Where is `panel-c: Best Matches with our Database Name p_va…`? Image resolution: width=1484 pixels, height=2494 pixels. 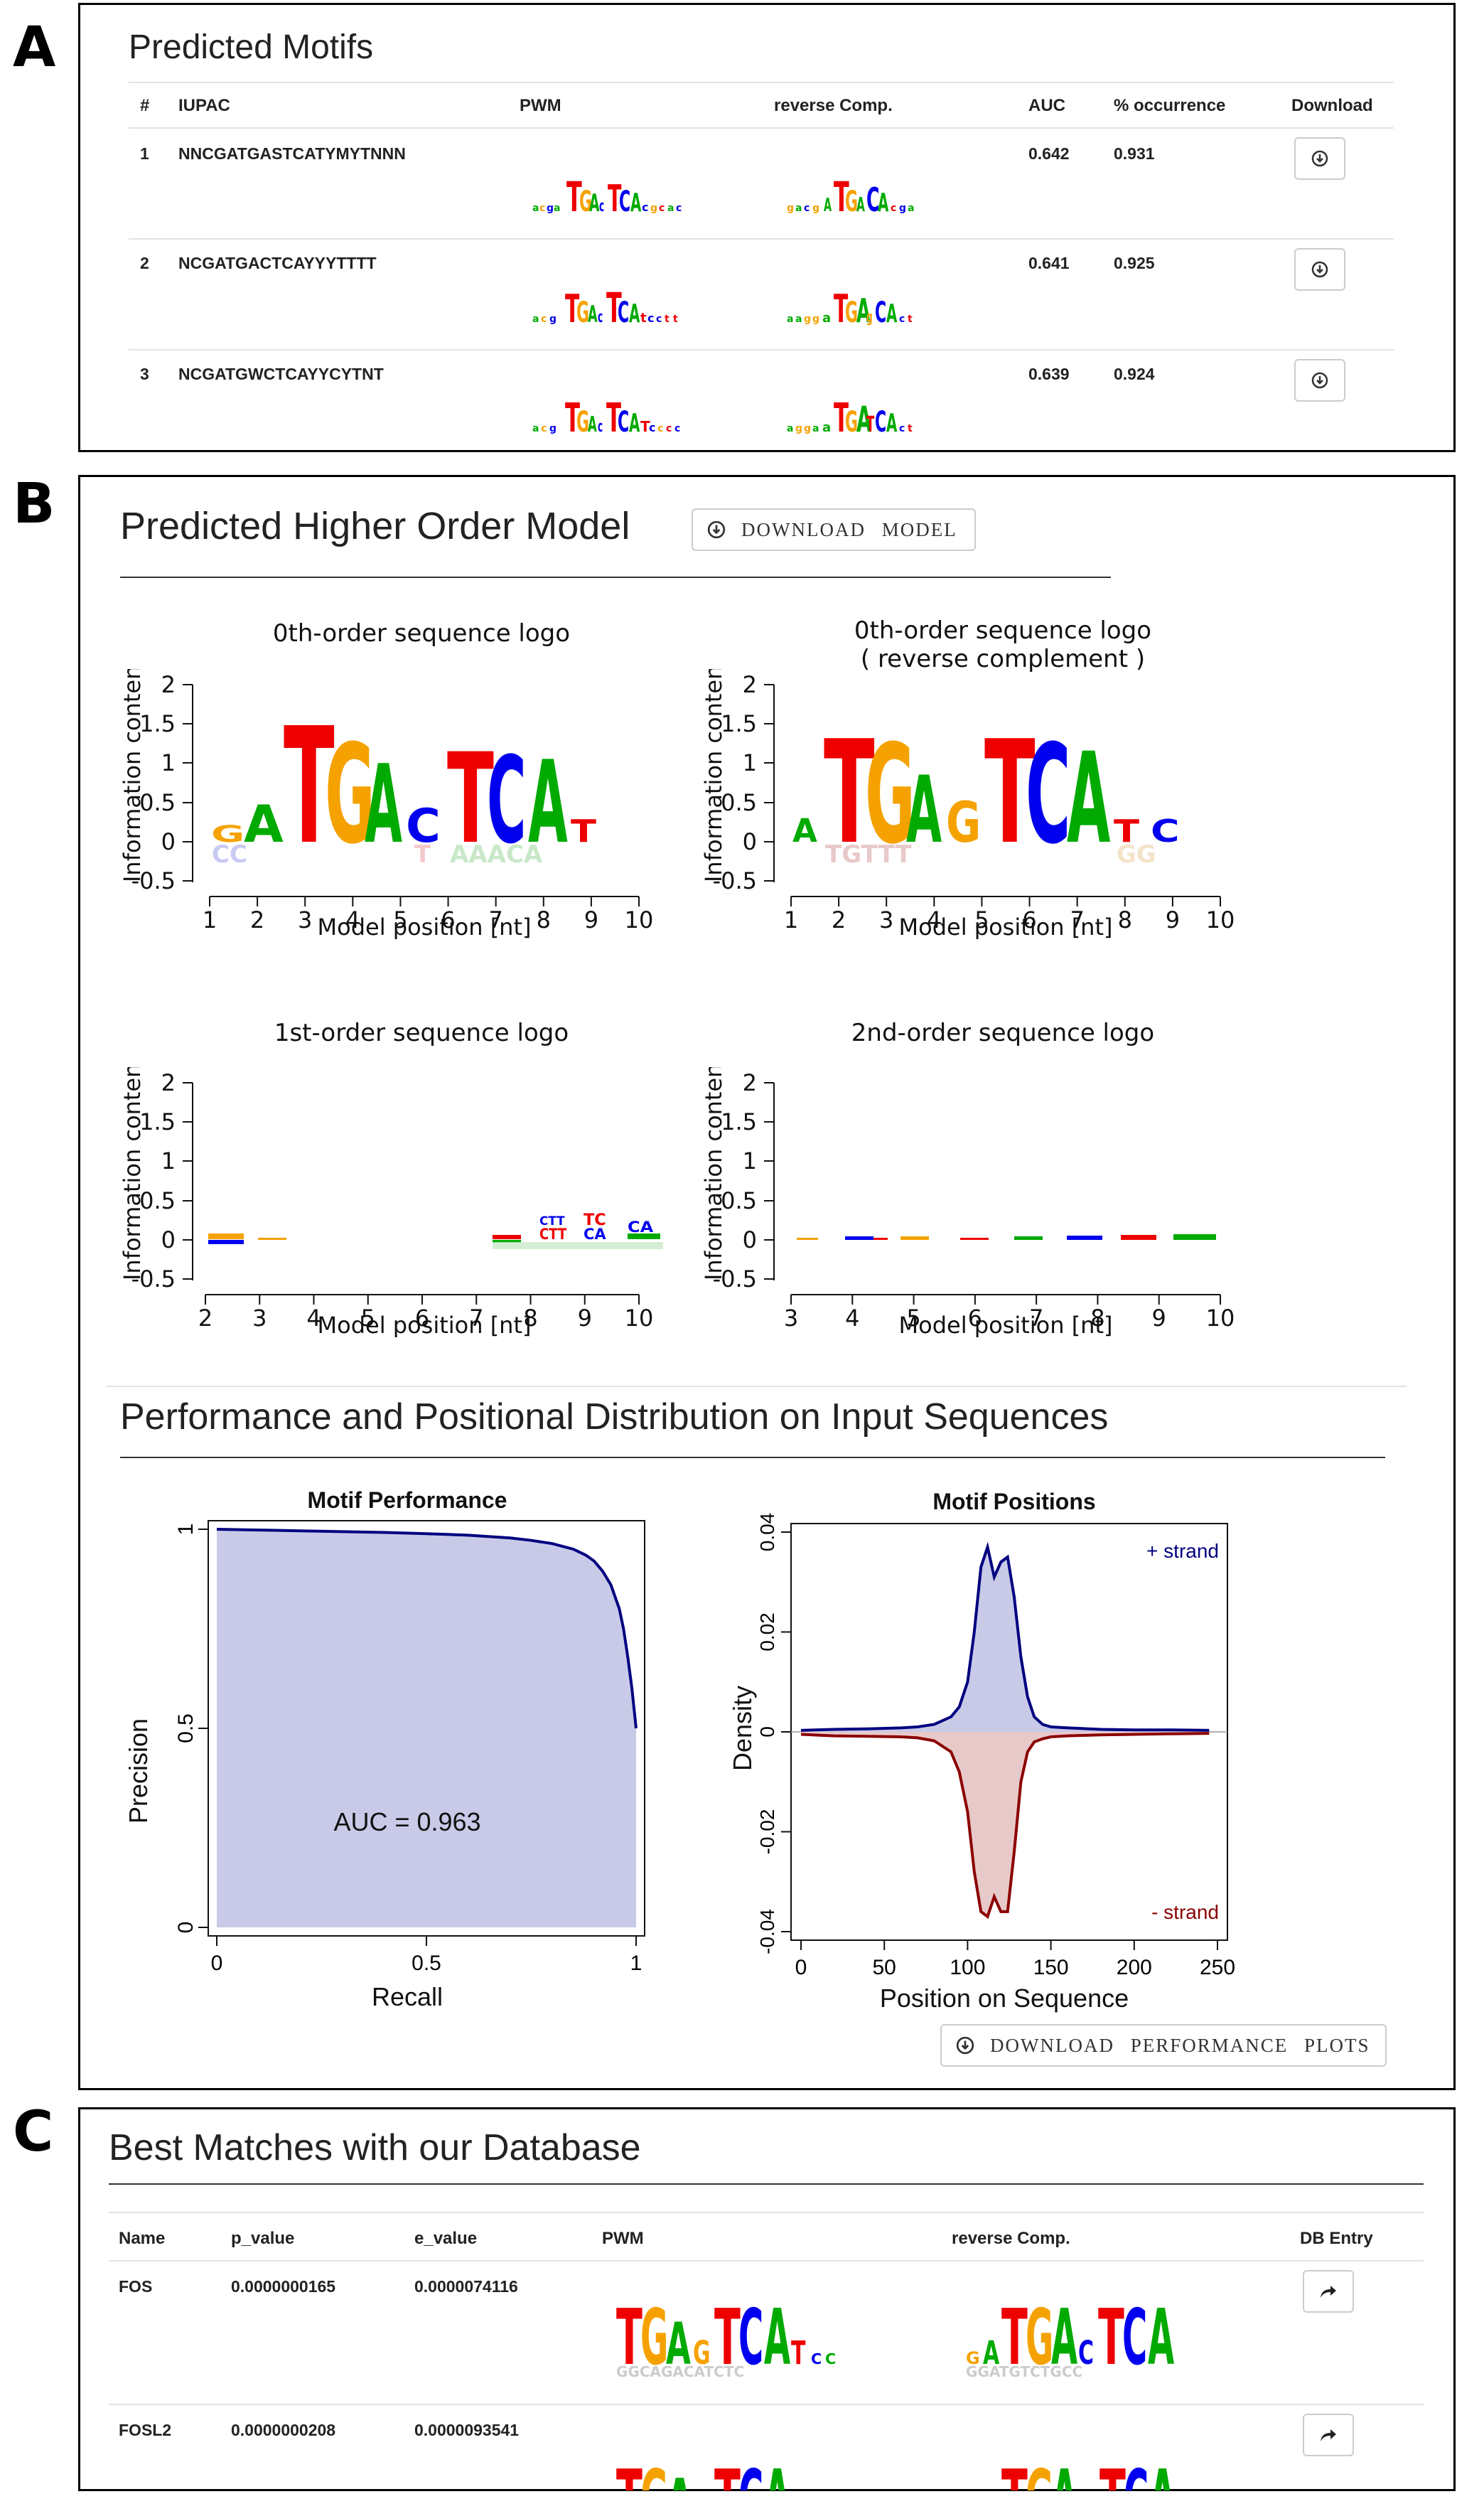 panel-c: Best Matches with our Database Name p_va… is located at coordinates (767, 2299).